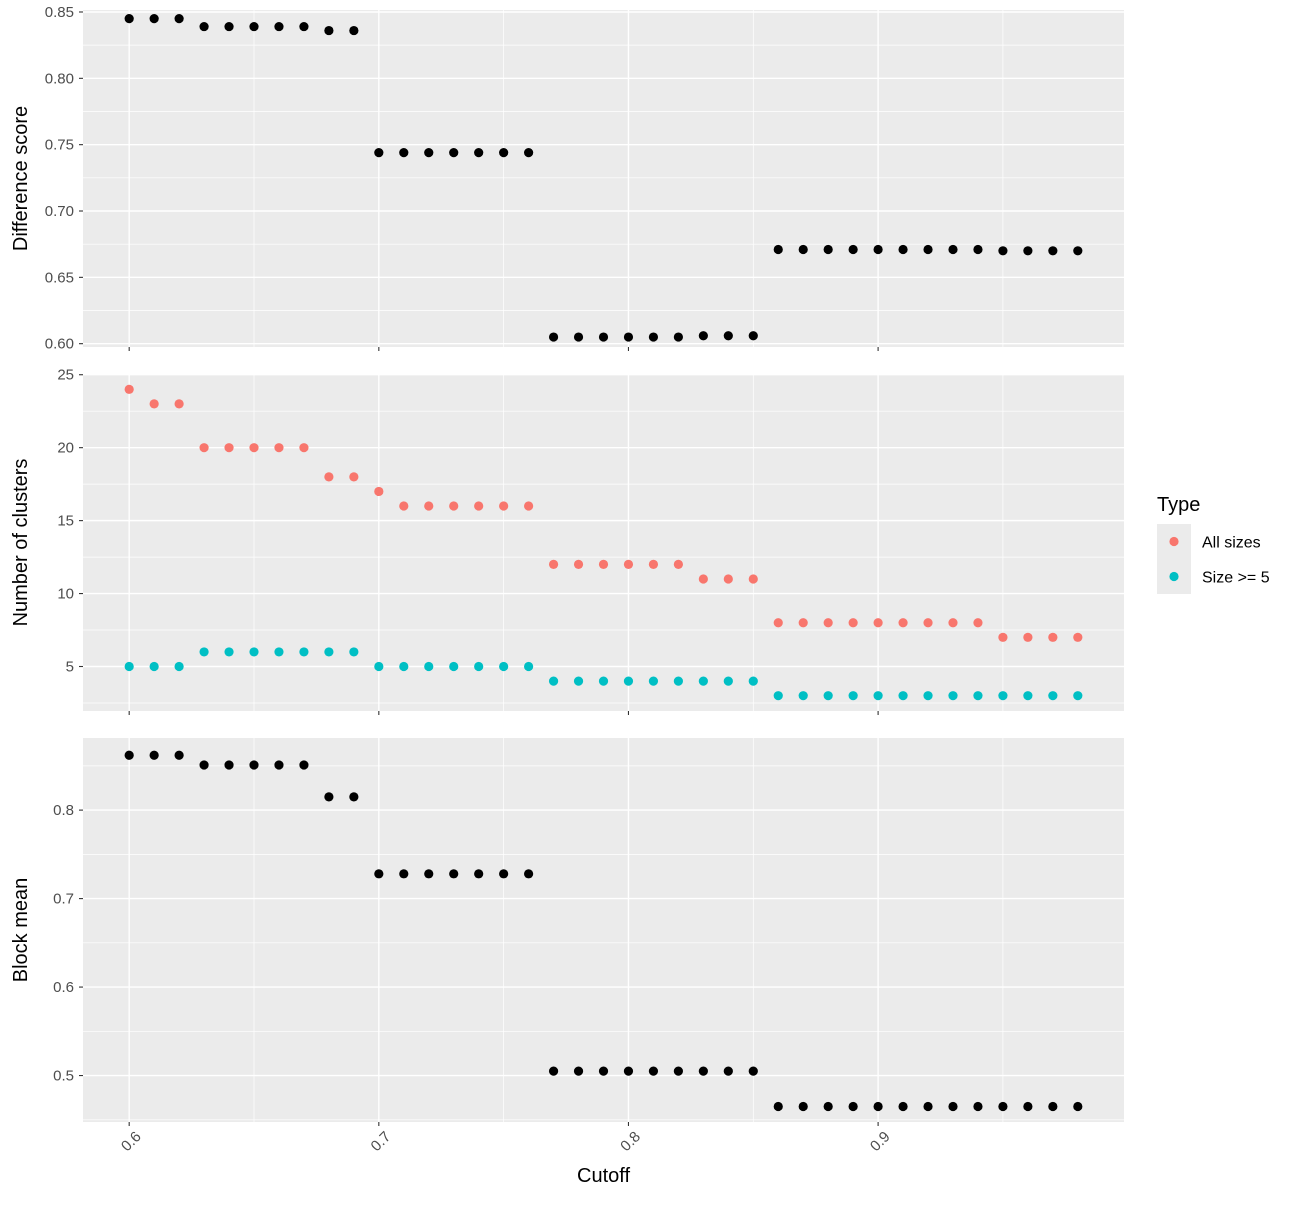 The width and height of the screenshot is (1300, 1205). What do you see at coordinates (381, 1141) in the screenshot?
I see `x-tick-label: 0.7` at bounding box center [381, 1141].